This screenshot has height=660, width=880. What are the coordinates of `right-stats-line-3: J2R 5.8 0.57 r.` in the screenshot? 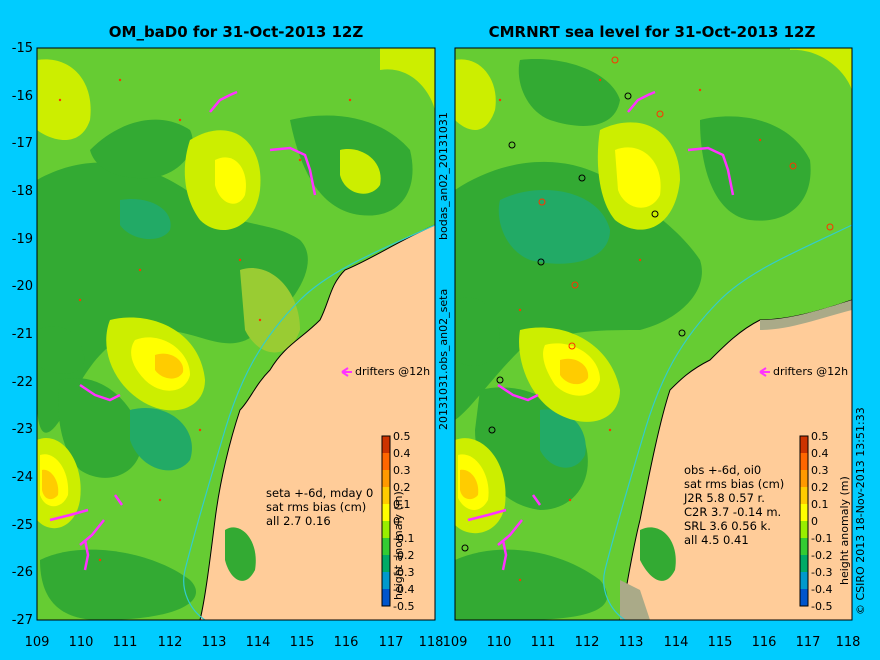 It's located at (724, 498).